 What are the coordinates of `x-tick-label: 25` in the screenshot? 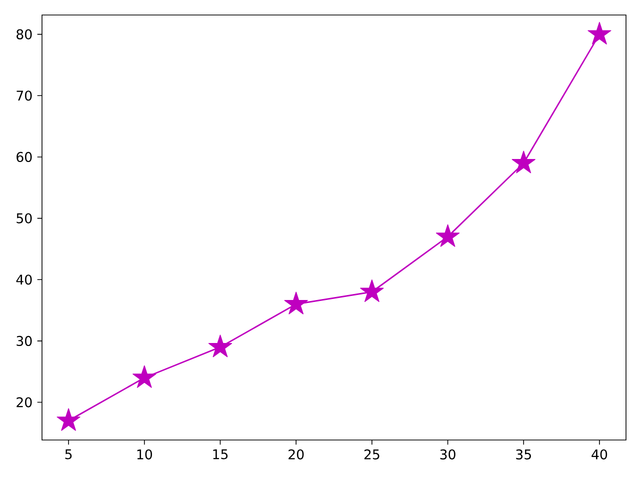 It's located at (372, 454).